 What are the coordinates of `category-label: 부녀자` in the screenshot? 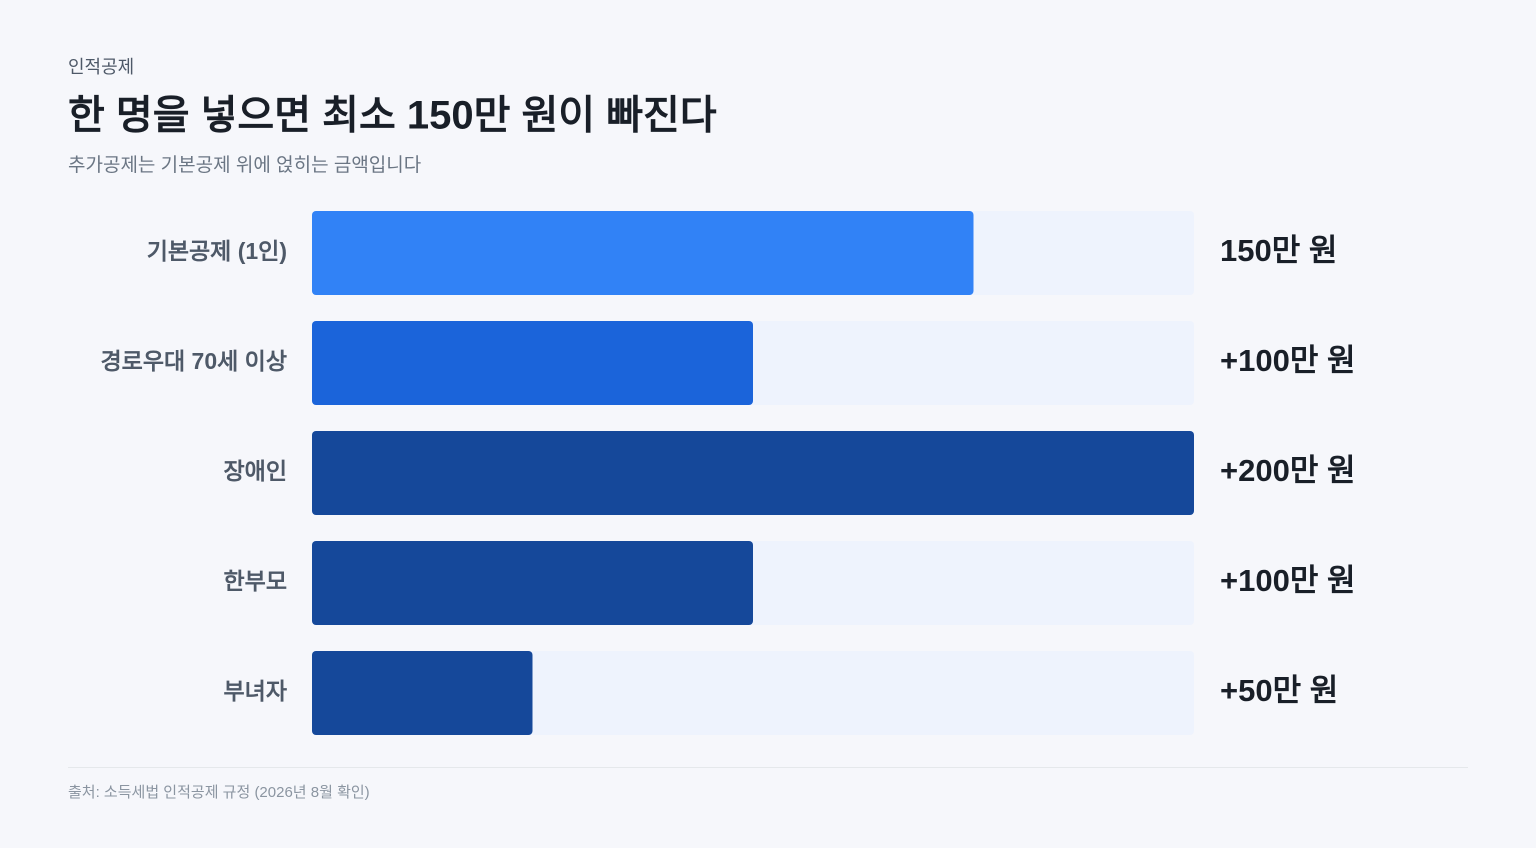 It's located at (255, 691).